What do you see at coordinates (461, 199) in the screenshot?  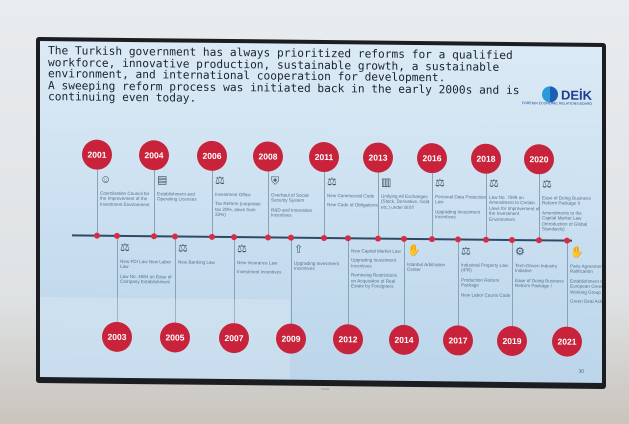 I see `milestone-text: Personal Data Protection Law` at bounding box center [461, 199].